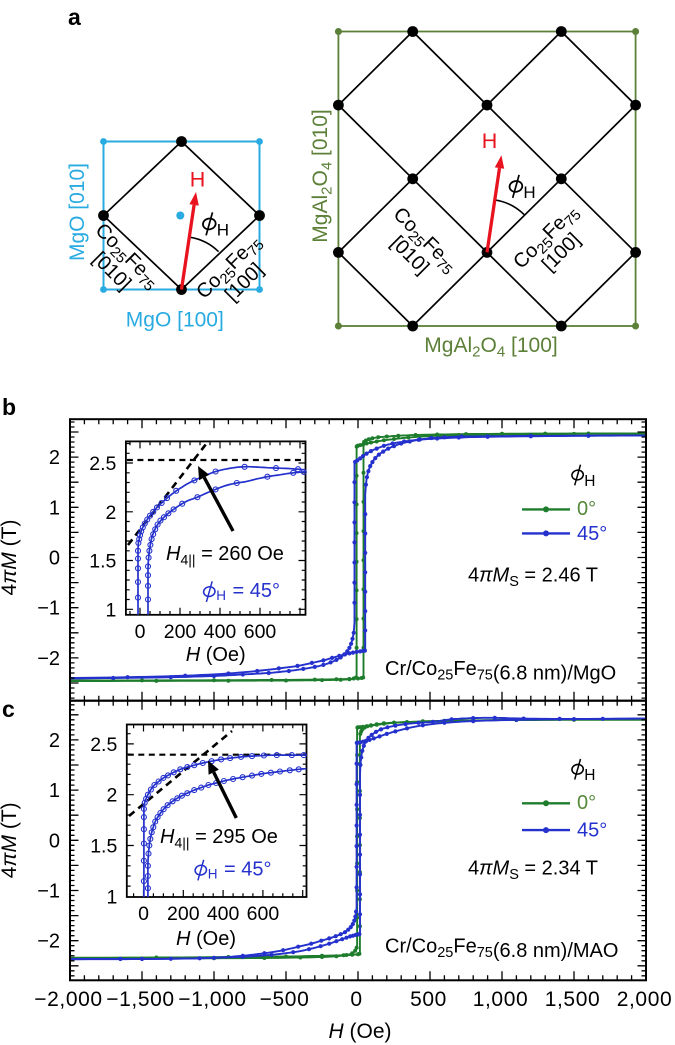 This screenshot has height=1045, width=675. Describe the element at coordinates (501, 999) in the screenshot. I see `svg-text: 1,000` at that location.